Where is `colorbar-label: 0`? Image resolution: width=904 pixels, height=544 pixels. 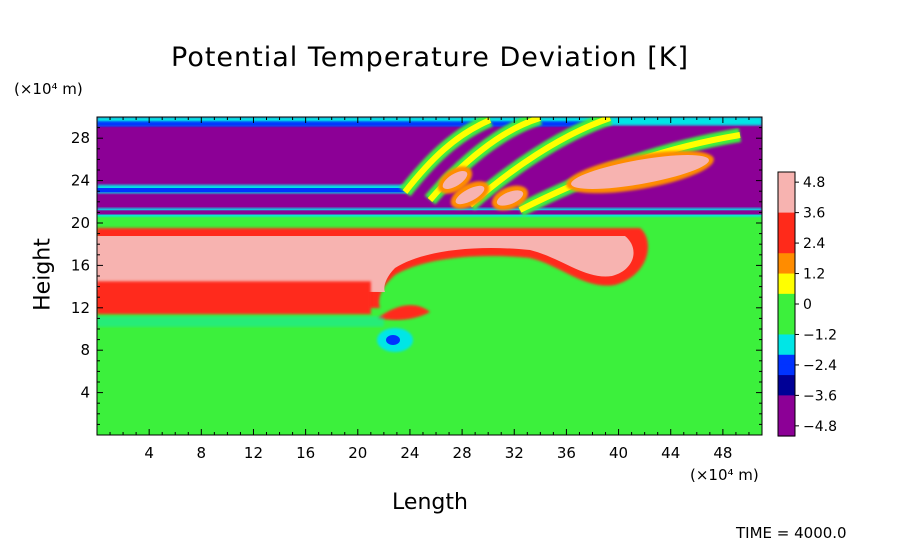
colorbar-label: 0 is located at coordinates (807, 305).